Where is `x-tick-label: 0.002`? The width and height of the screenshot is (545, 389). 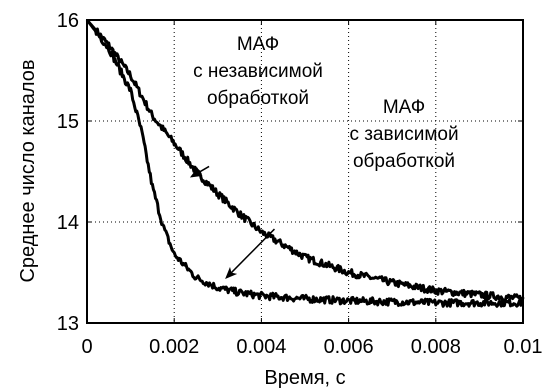 x-tick-label: 0.002 is located at coordinates (174, 347).